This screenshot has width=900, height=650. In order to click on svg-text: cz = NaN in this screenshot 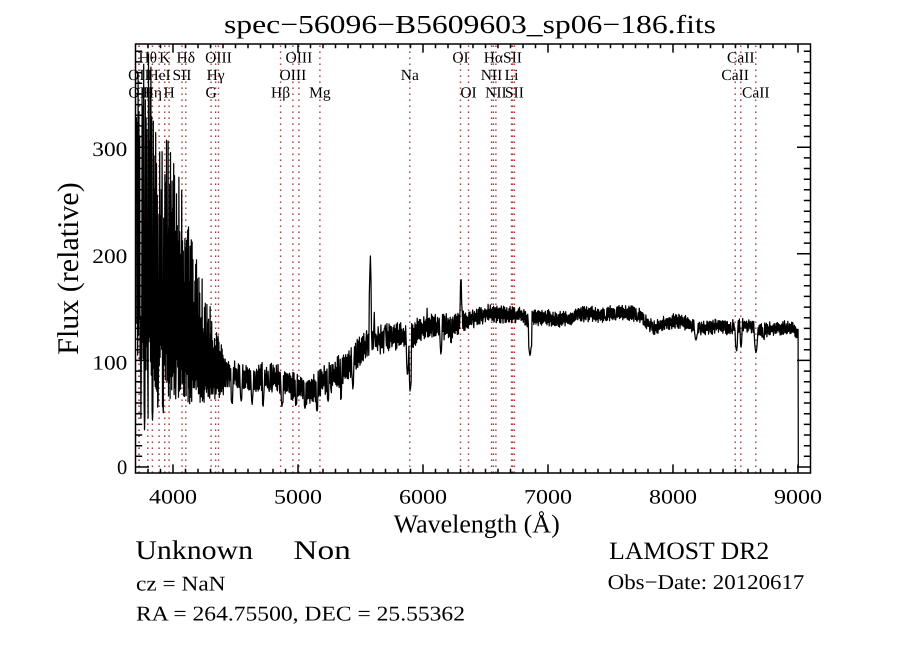, I will do `click(181, 584)`.